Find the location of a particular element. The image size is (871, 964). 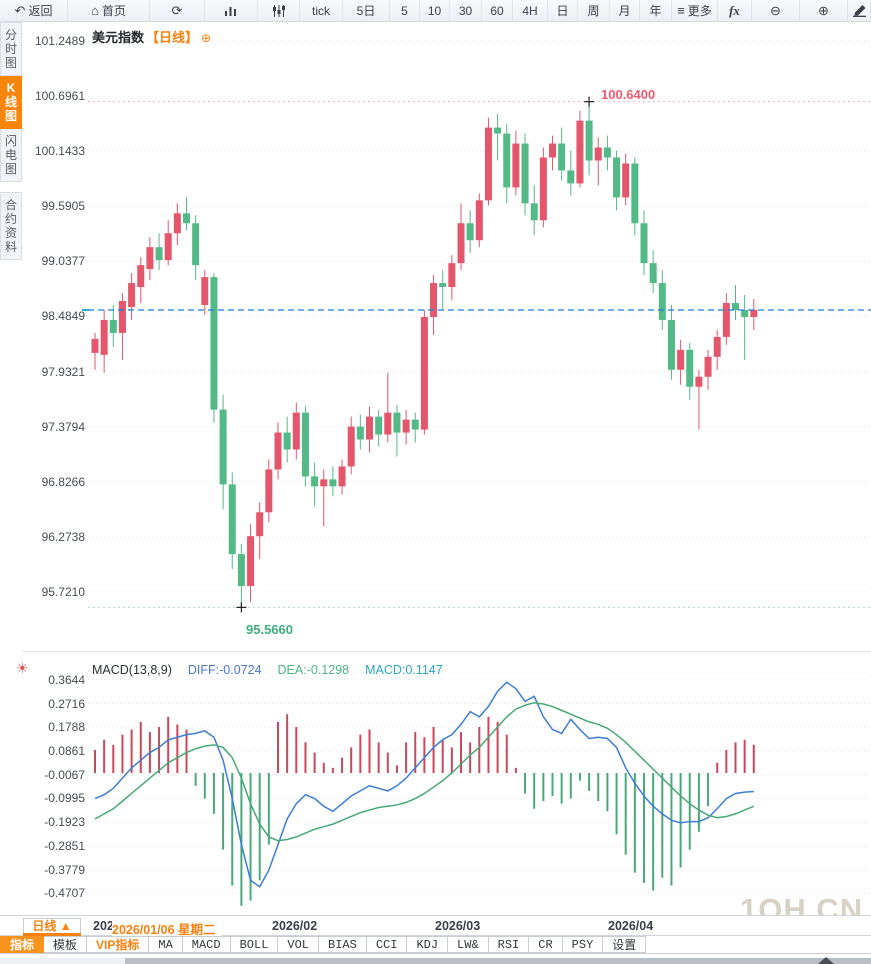

tab-CR: CR is located at coordinates (546, 944).